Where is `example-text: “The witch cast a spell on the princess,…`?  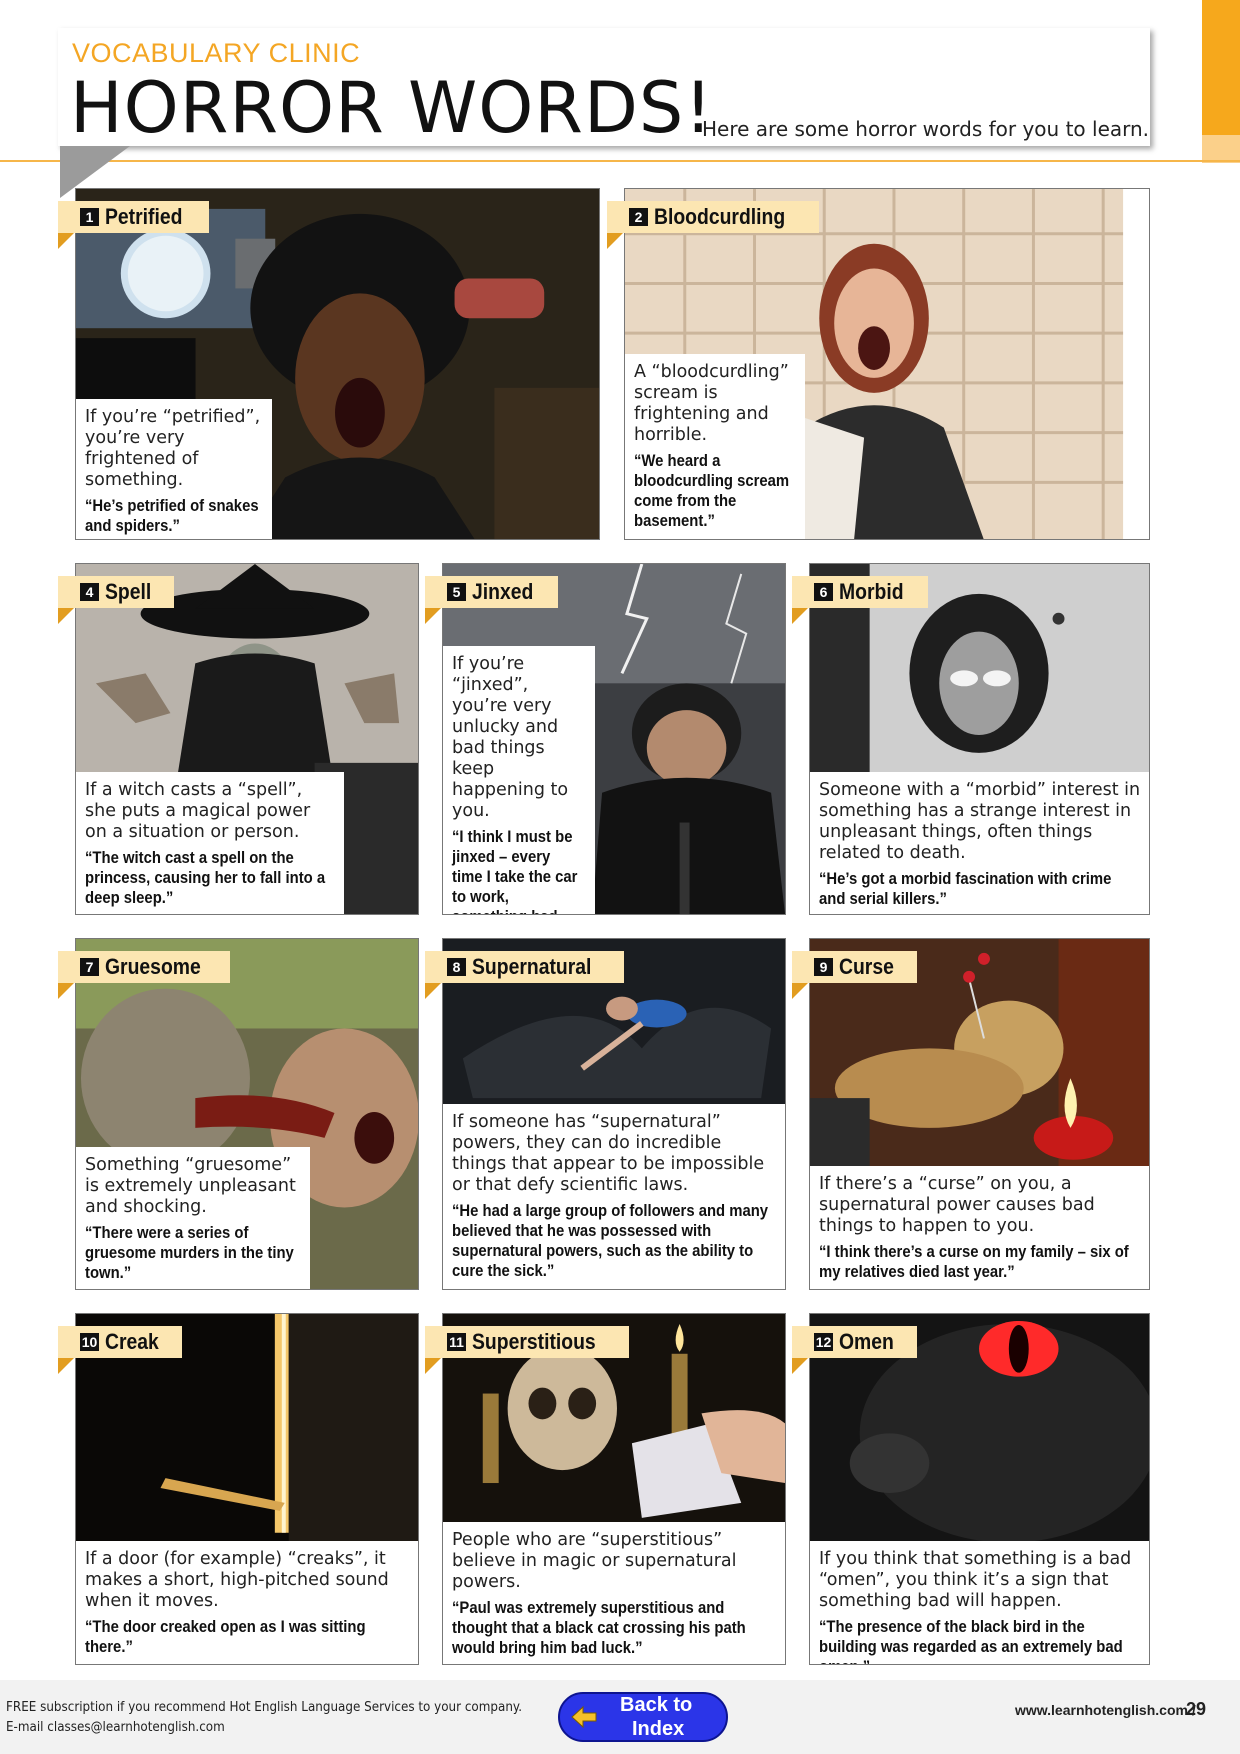 example-text: “The witch cast a spell on the princess,… is located at coordinates (205, 878).